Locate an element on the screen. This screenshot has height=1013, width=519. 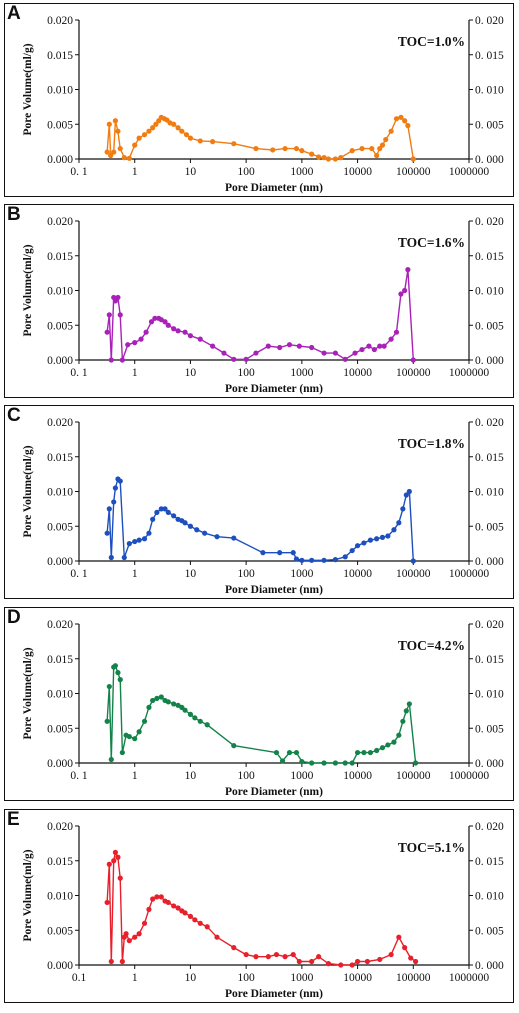
x-tick-label: 1 is located at coordinates (135, 978).